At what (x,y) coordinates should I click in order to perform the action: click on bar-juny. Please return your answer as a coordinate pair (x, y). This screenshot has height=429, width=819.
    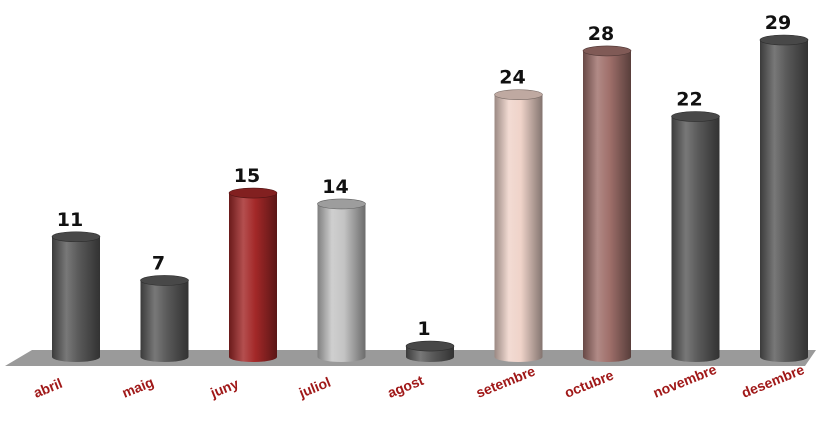
    Looking at the image, I should click on (253, 274).